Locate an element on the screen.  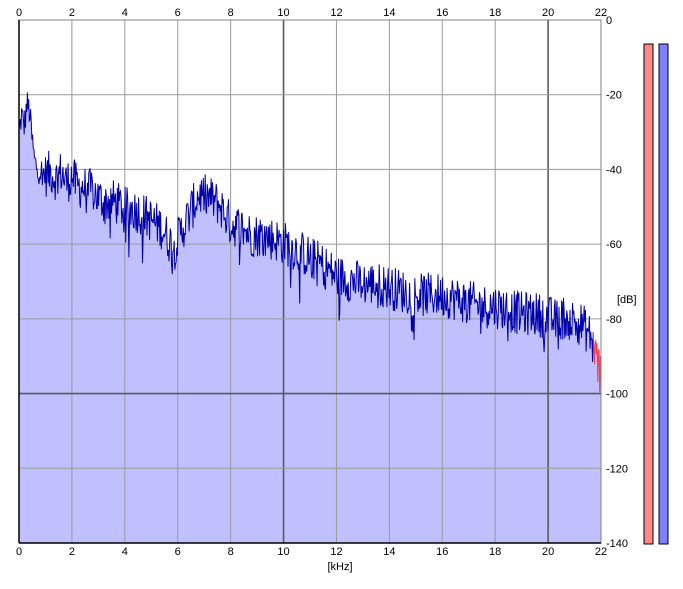
x-tick-label-bottom: 20 is located at coordinates (548, 552).